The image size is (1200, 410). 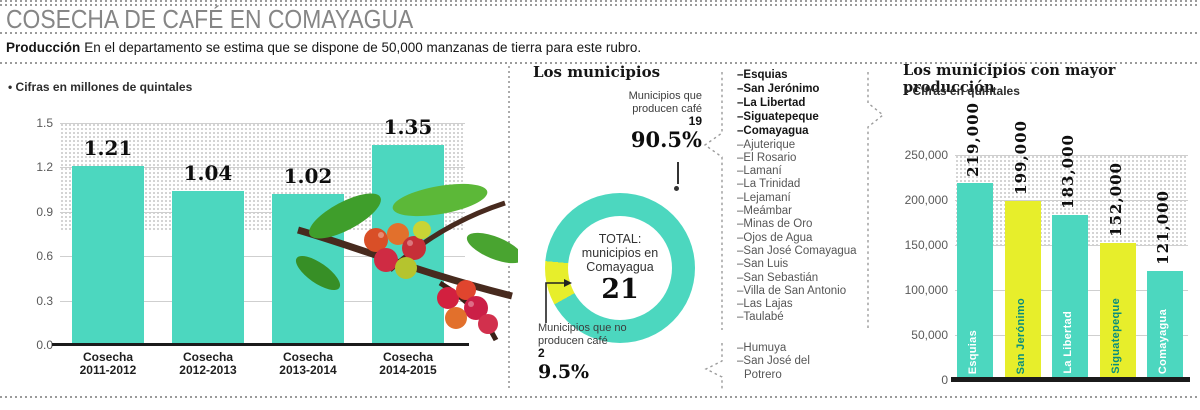 I want to click on harvest-chart-baseline, so click(x=260, y=344).